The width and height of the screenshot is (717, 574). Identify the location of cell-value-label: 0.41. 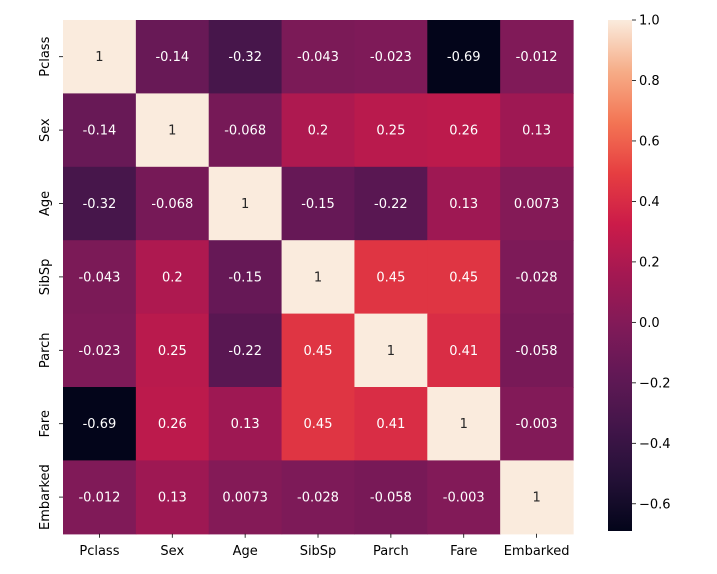
(463, 351).